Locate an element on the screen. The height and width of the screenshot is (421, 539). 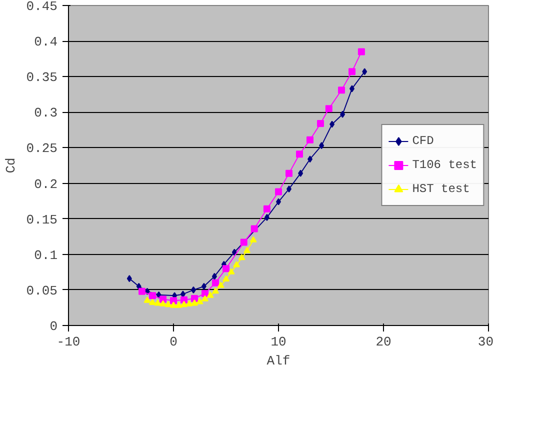
y-tick-label: 0.3 is located at coordinates (46, 113).